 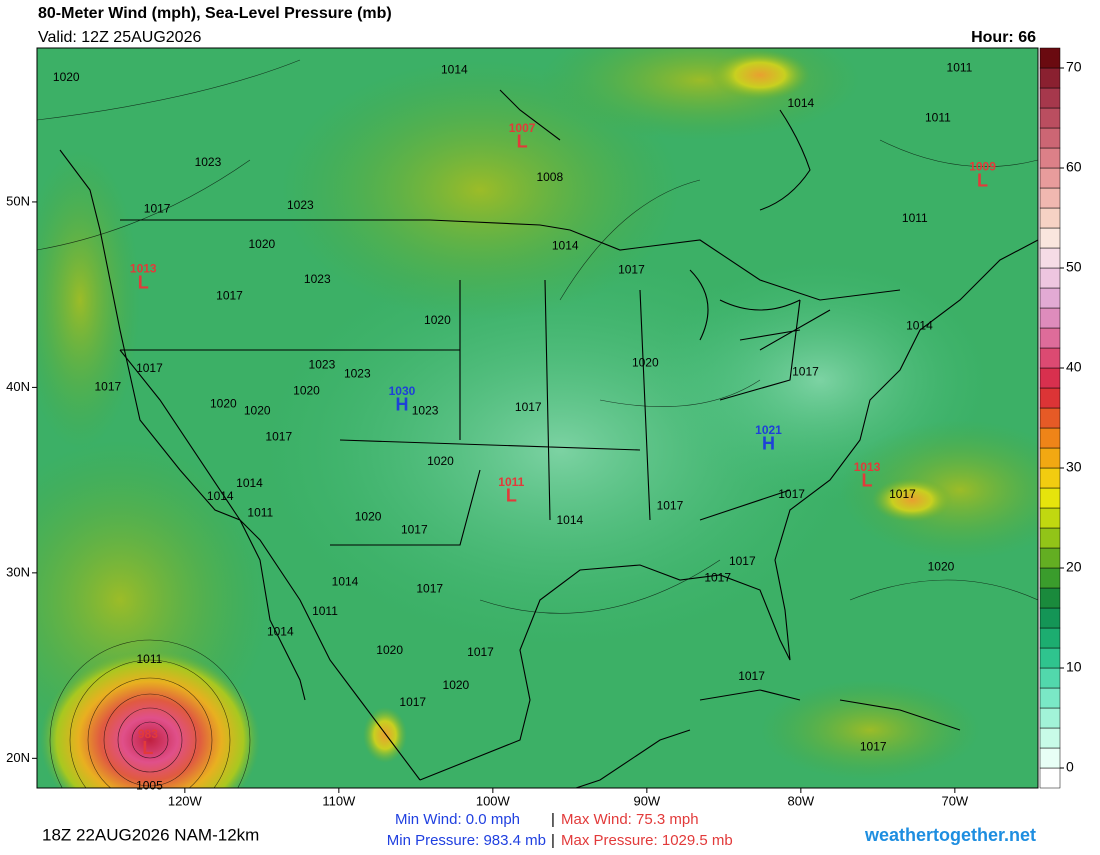 What do you see at coordinates (646, 800) in the screenshot?
I see `lon-label: 90W` at bounding box center [646, 800].